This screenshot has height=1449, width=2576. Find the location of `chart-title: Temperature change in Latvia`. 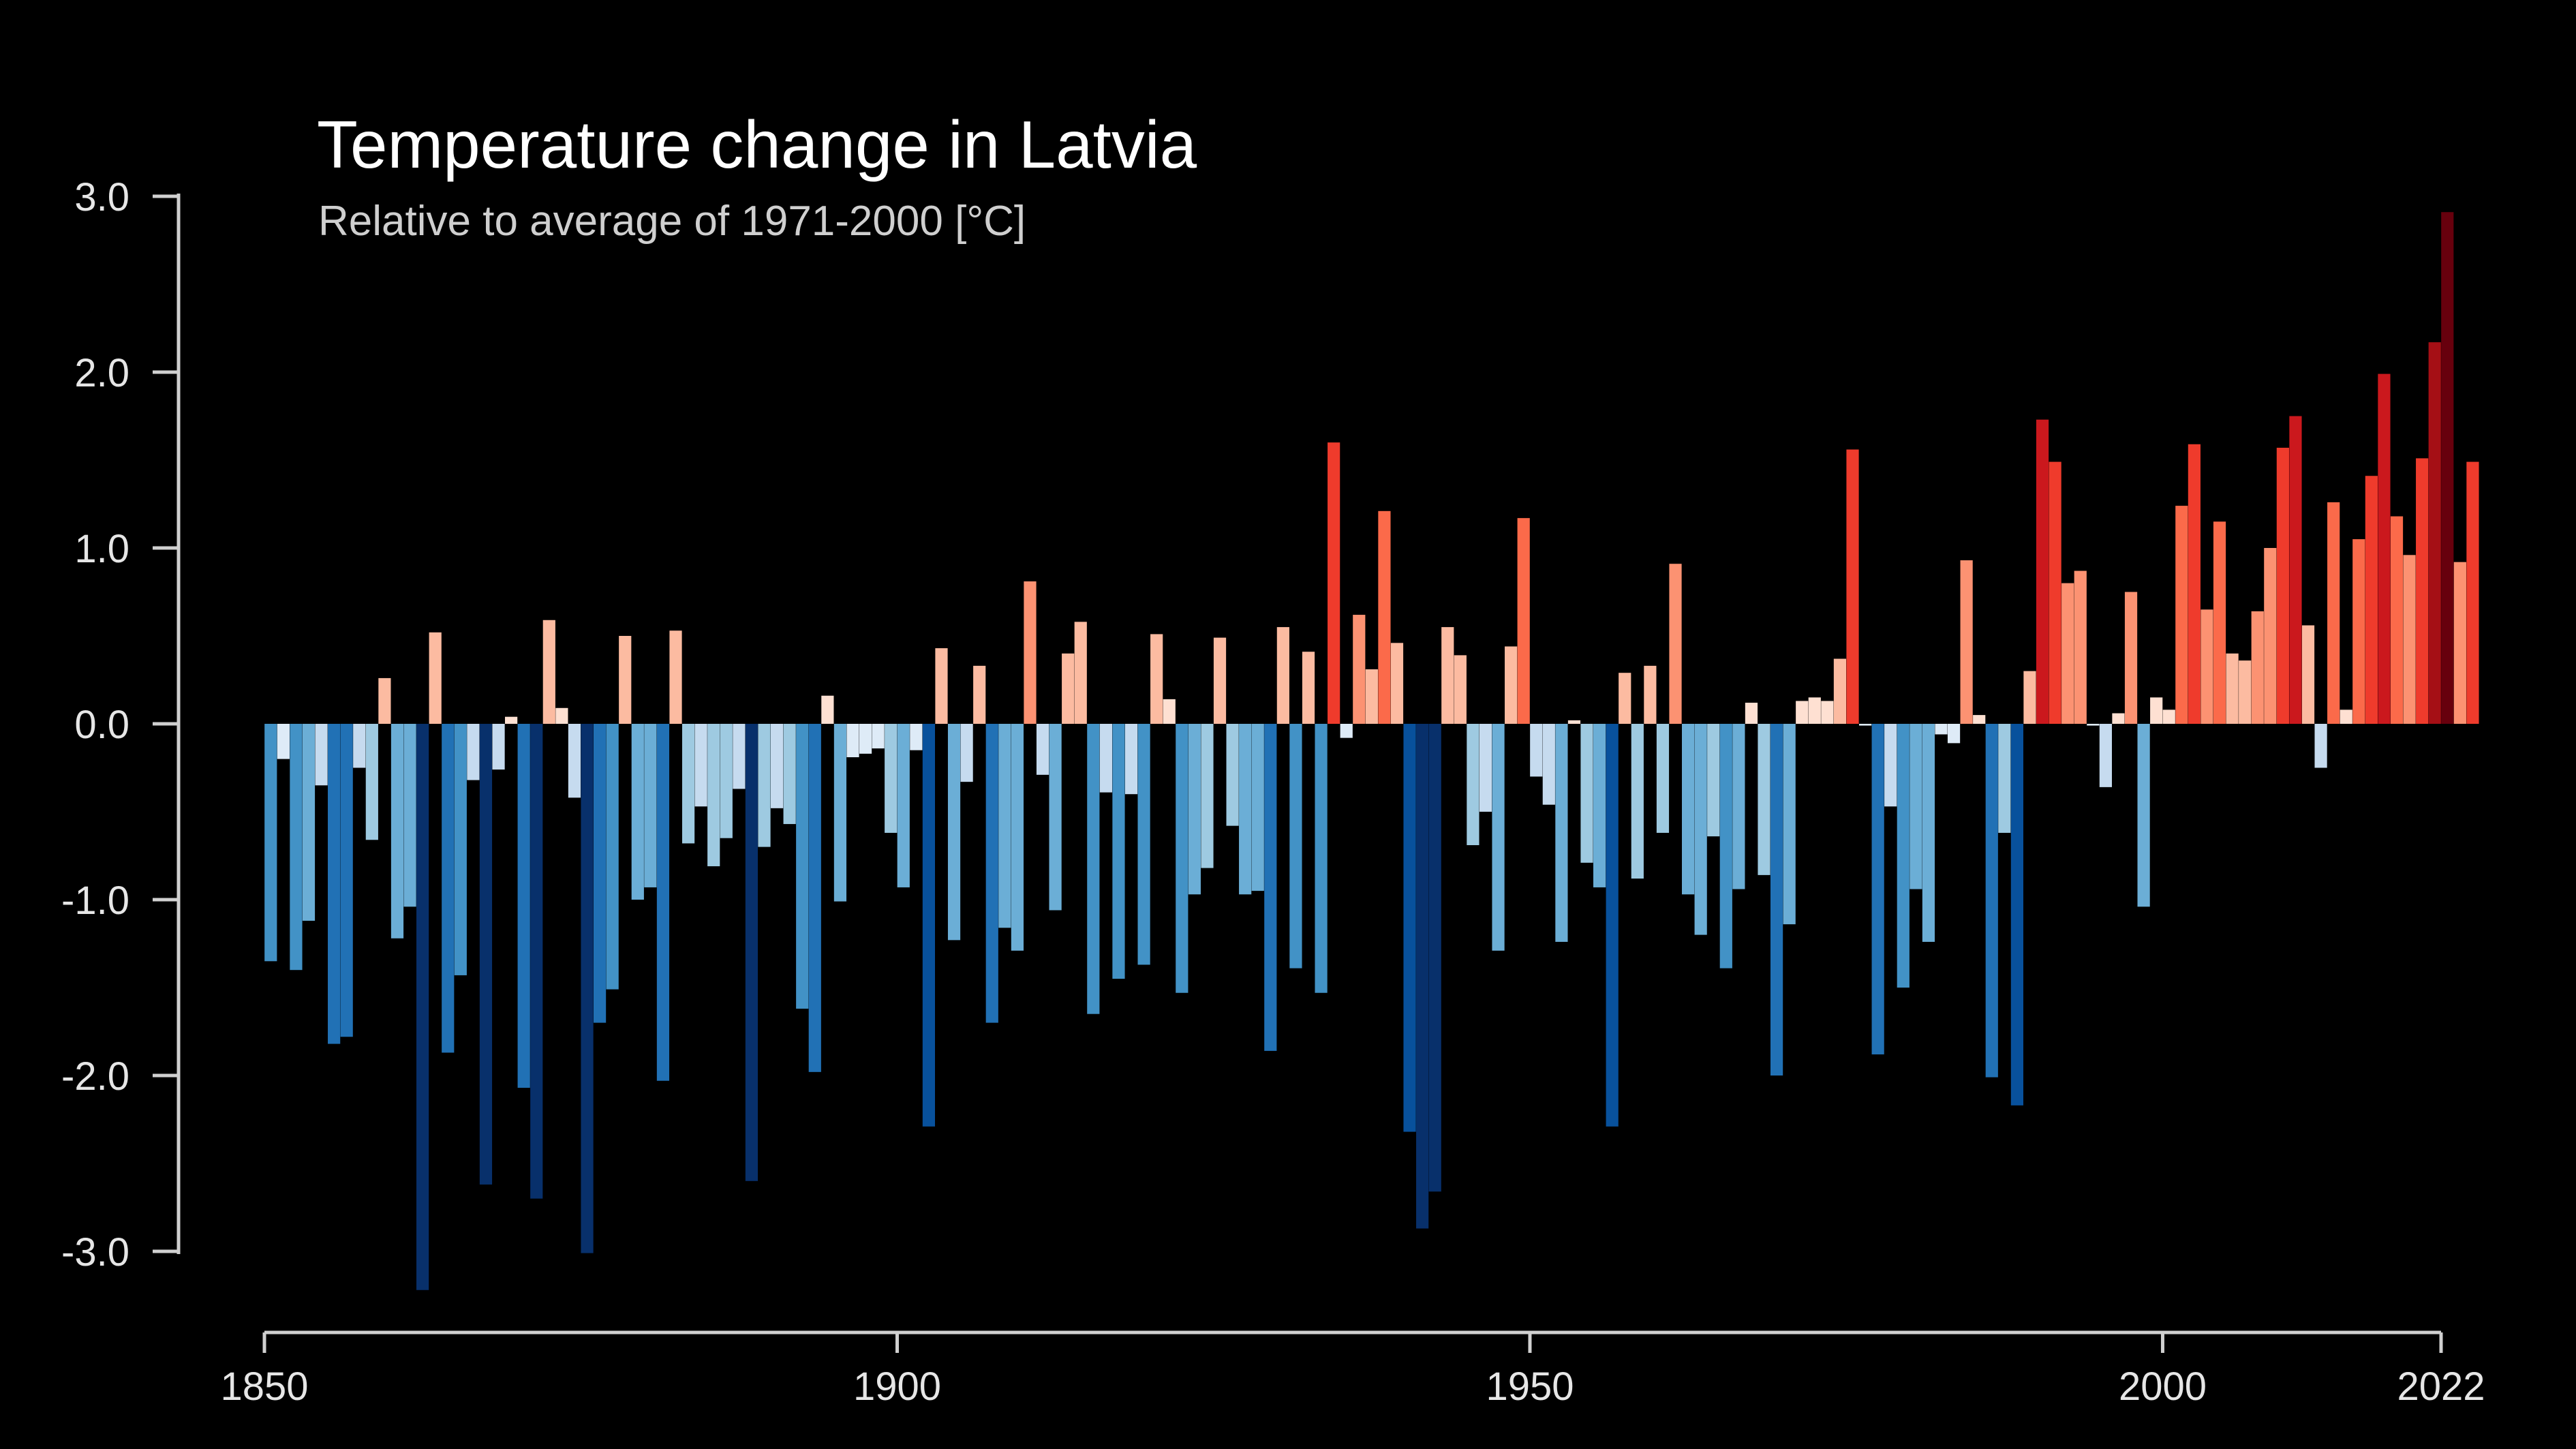

chart-title: Temperature change in Latvia is located at coordinates (757, 144).